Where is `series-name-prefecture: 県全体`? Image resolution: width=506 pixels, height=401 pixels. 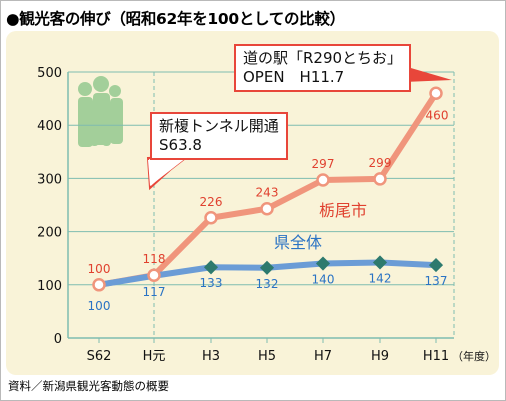
series-name-prefecture: 県全体 is located at coordinates (298, 242).